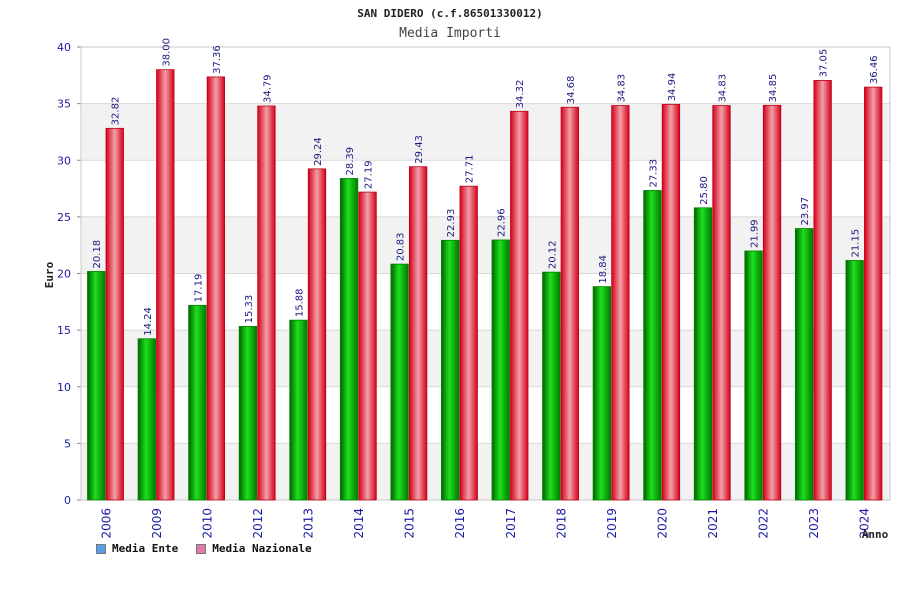  I want to click on x-tick-label: 2019, so click(612, 523).